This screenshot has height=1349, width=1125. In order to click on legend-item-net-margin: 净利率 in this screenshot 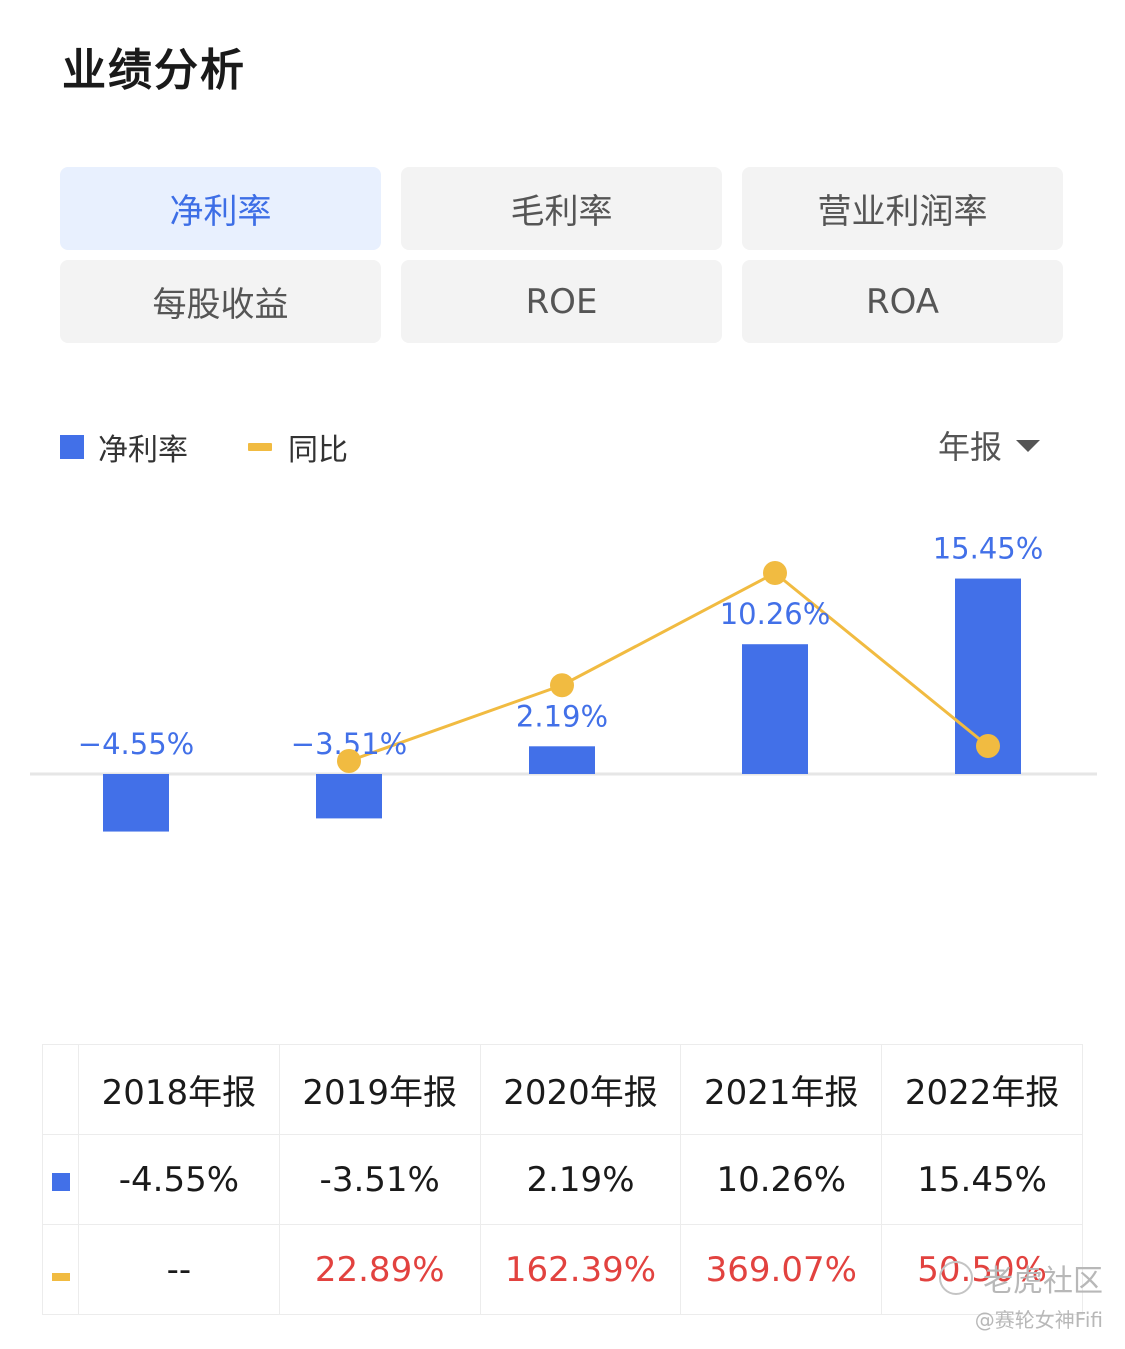, I will do `click(124, 447)`.